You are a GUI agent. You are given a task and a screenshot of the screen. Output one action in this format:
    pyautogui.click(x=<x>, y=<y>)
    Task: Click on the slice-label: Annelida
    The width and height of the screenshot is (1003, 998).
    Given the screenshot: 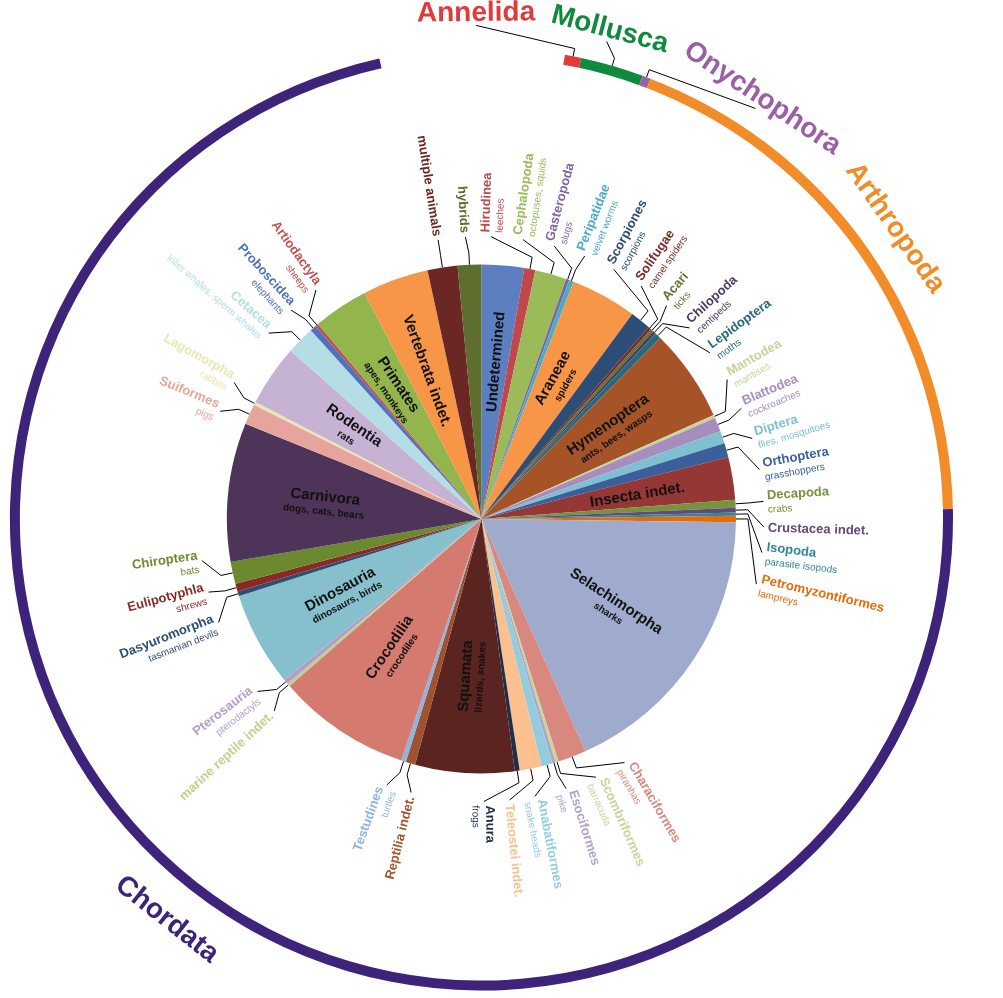 What is the action you would take?
    pyautogui.click(x=476, y=14)
    